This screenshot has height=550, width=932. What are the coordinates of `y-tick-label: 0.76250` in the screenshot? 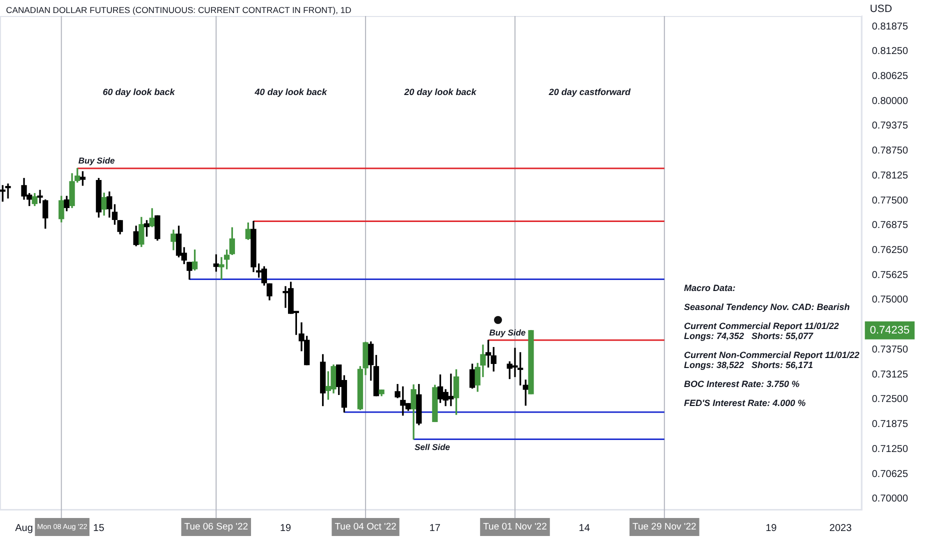 It's located at (890, 250).